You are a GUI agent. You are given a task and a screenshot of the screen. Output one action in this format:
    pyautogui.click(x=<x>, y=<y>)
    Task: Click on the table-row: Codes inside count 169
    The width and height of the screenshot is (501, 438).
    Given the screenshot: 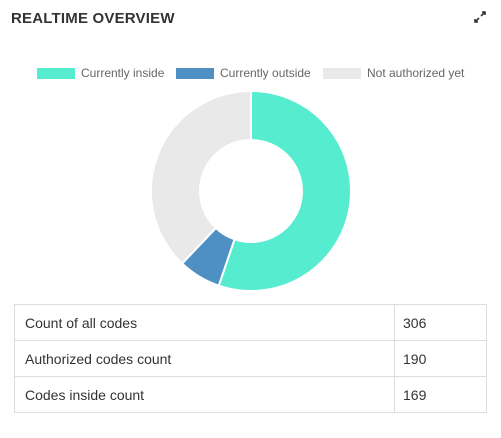 What is the action you would take?
    pyautogui.click(x=250, y=394)
    